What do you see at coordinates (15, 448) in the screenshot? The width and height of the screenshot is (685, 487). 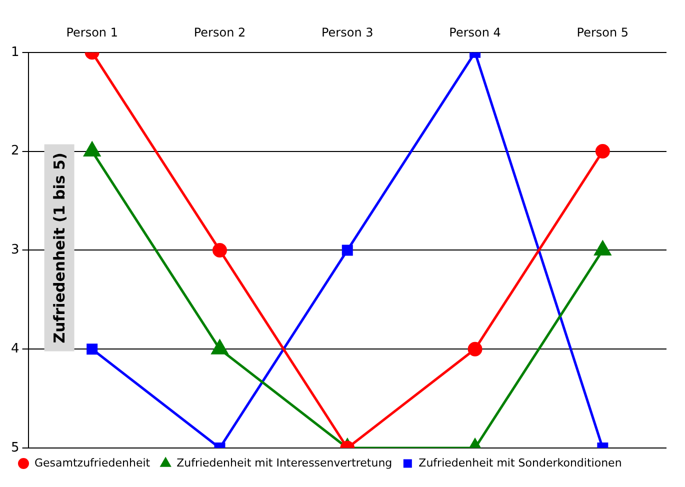 I see `y-tick-label: 5` at bounding box center [15, 448].